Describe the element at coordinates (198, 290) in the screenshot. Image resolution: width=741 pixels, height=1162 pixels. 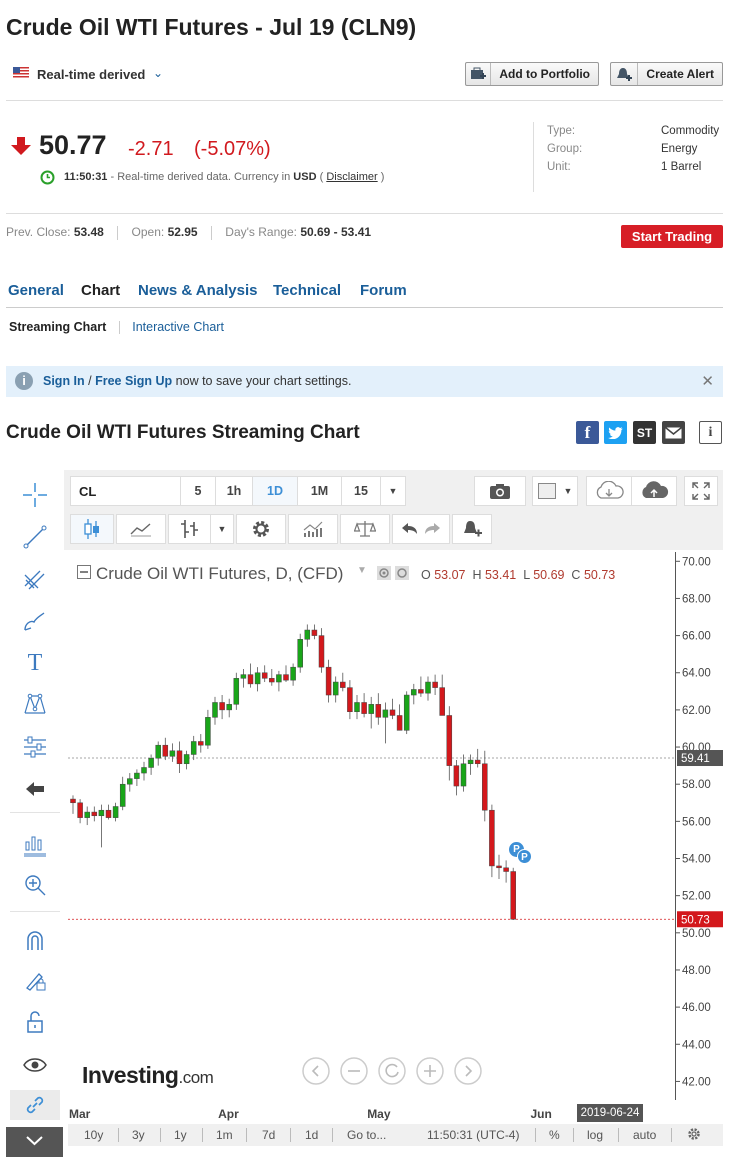
I see `tab-news-analysis: News & Analysis` at that location.